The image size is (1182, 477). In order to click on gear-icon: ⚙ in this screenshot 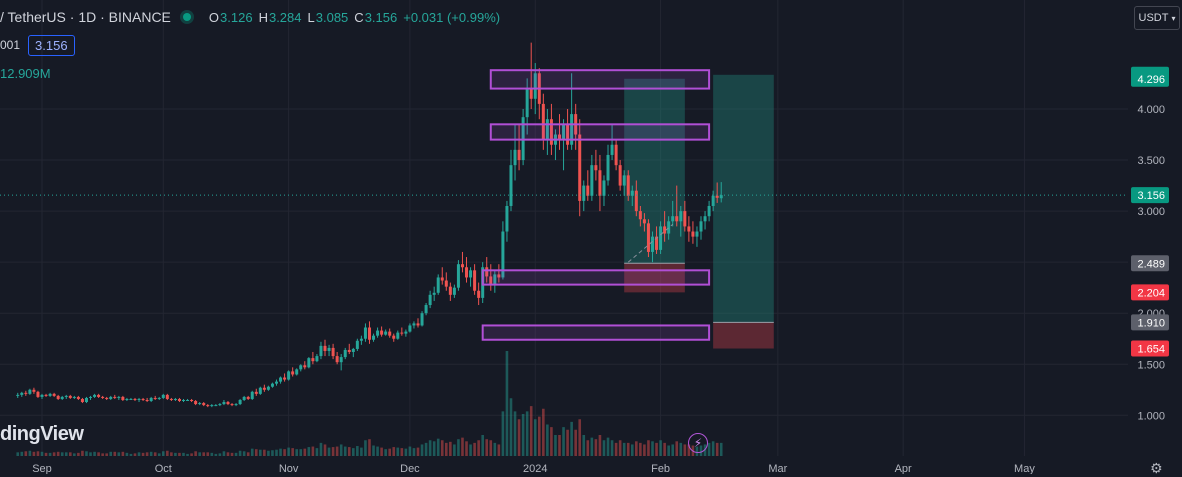, I will do `click(1156, 468)`.